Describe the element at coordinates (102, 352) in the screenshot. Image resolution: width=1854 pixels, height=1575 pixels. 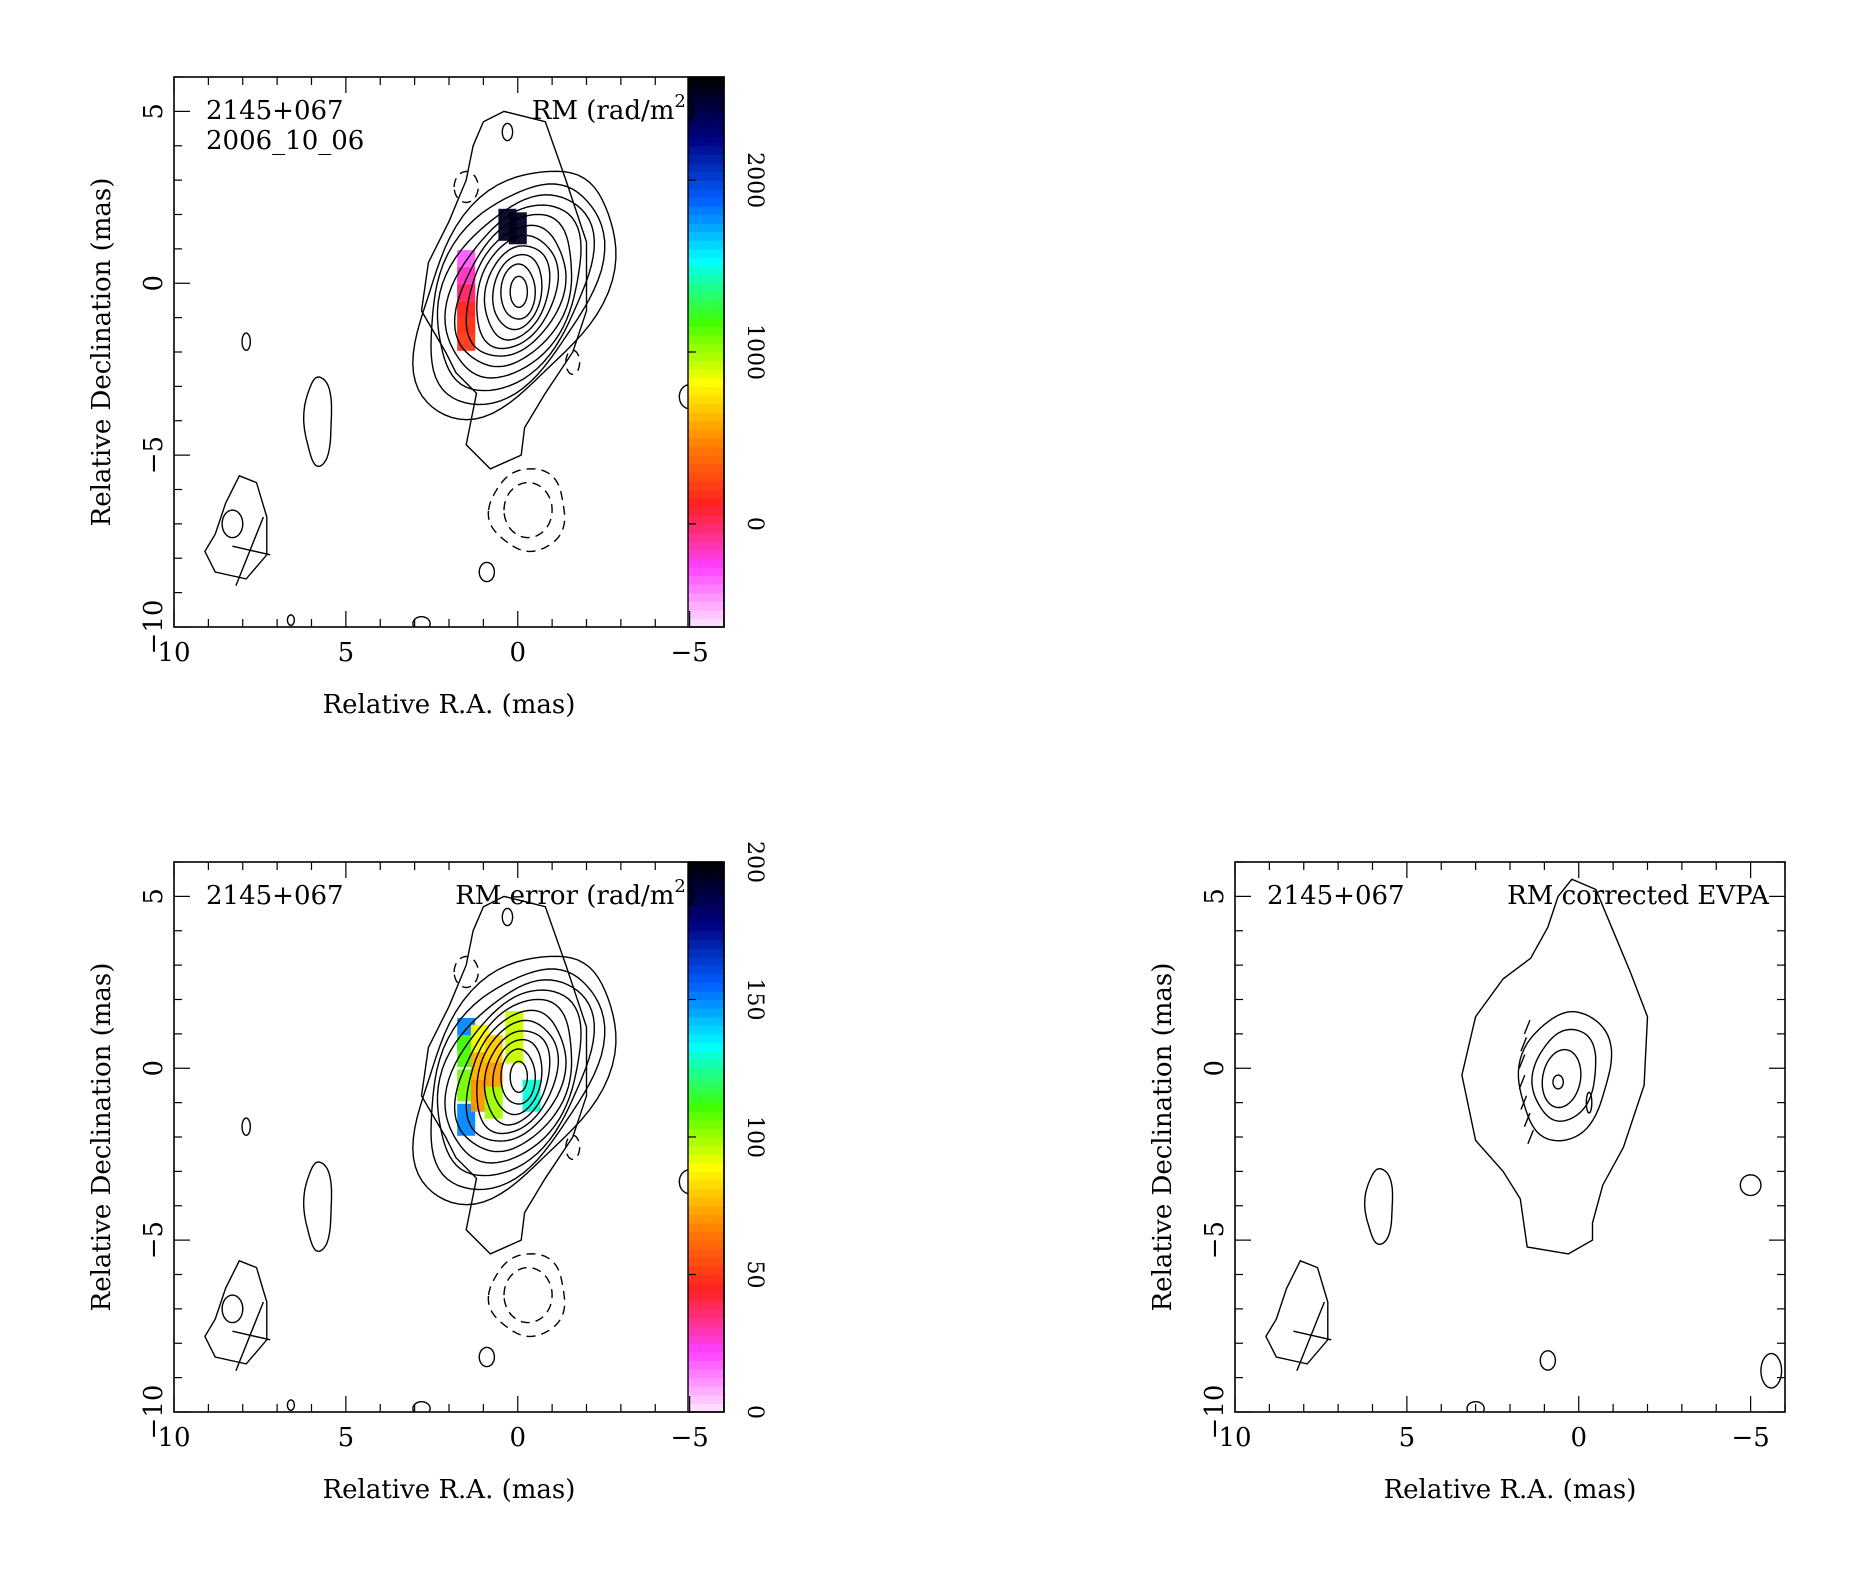
I see `y-axis-label: Relative Declination (mas)` at that location.